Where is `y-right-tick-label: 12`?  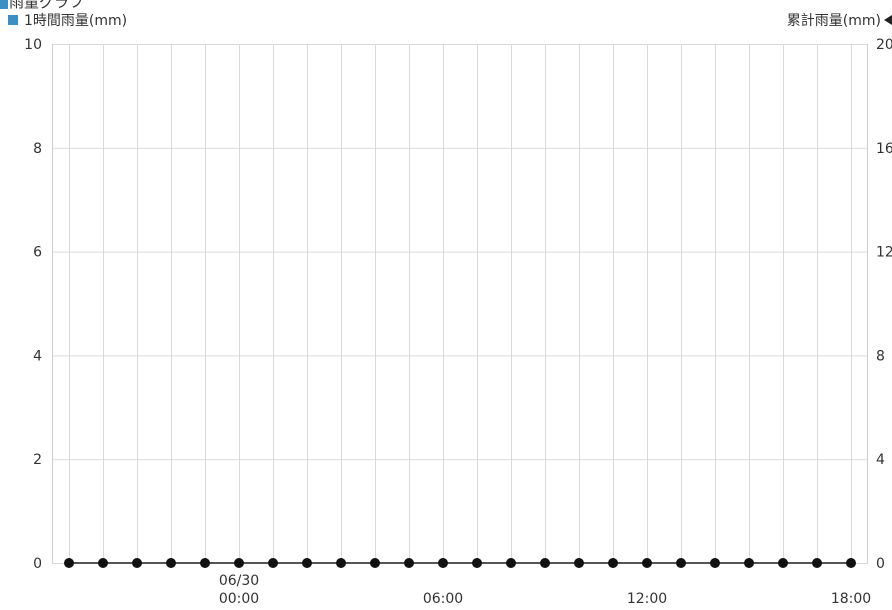 y-right-tick-label: 12 is located at coordinates (884, 253).